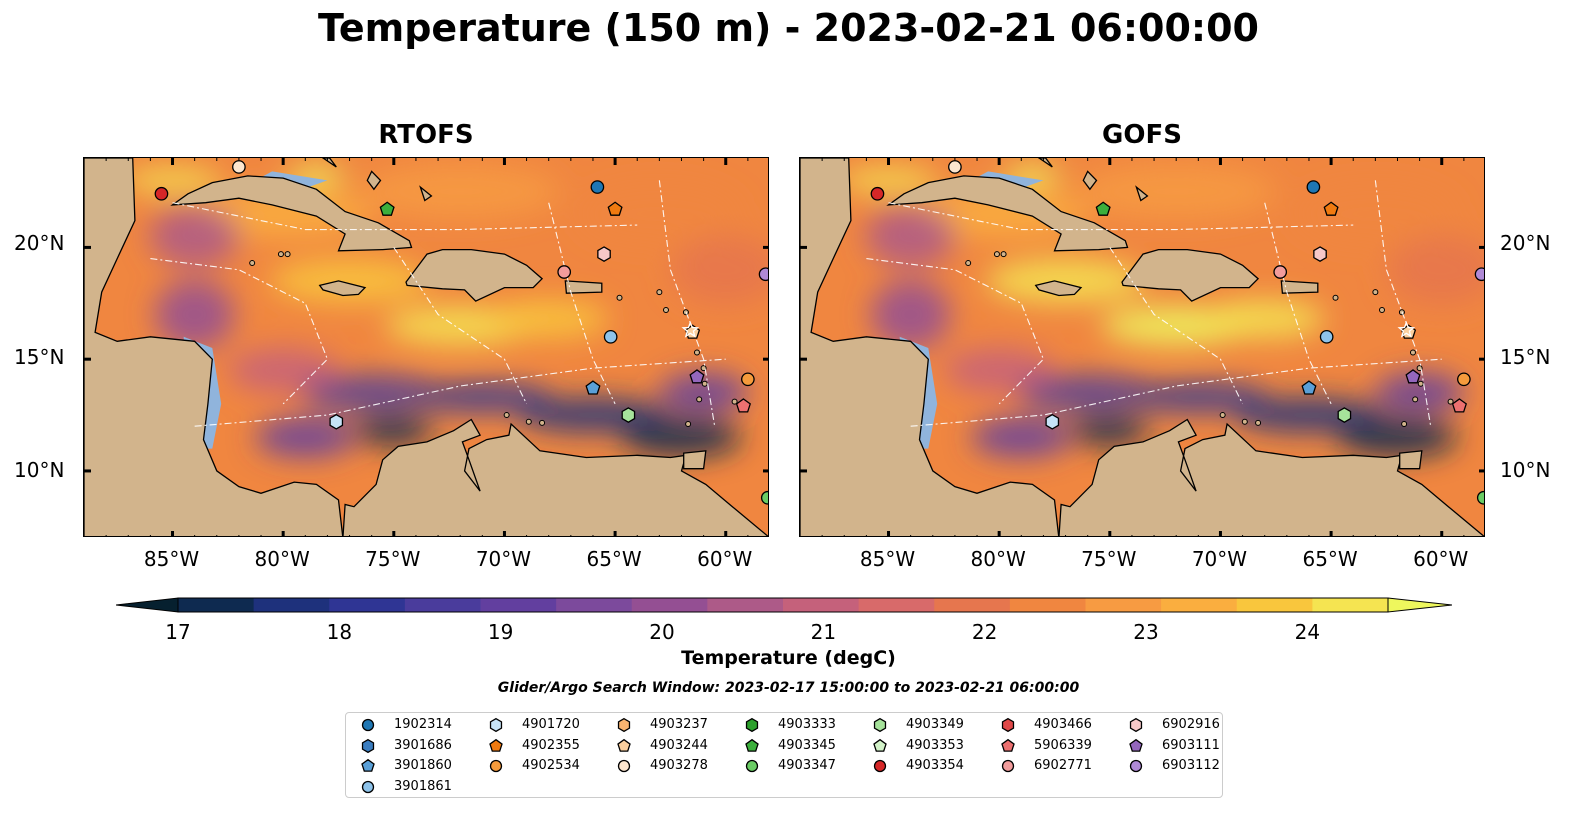  I want to click on legend-label: 6903111, so click(1191, 745).